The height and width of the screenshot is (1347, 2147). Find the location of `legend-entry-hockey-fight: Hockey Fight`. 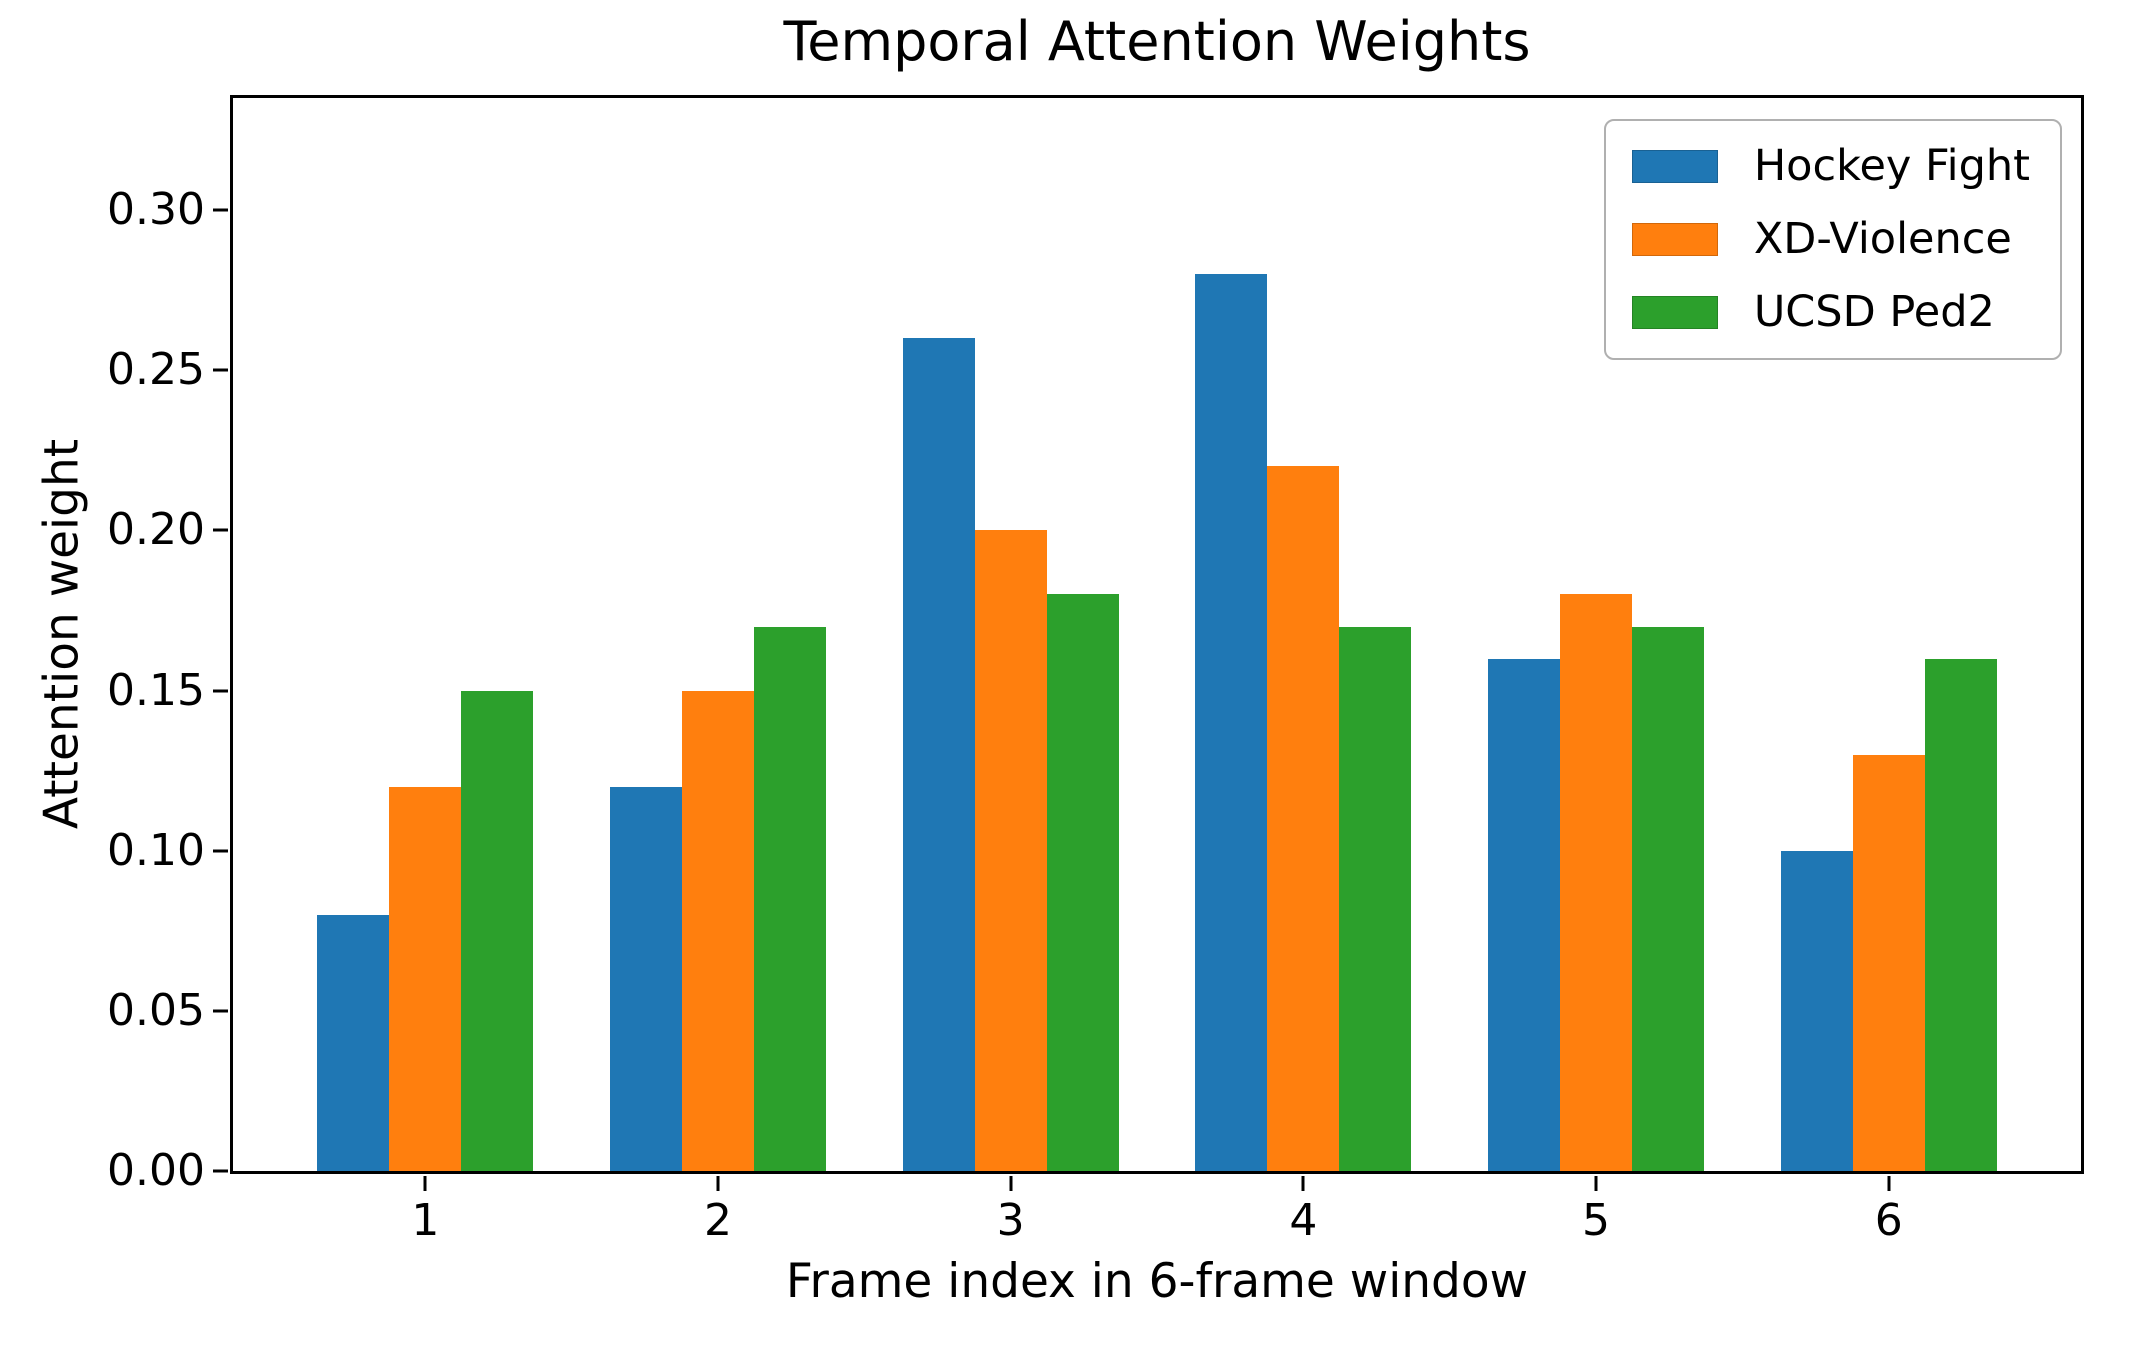

legend-entry-hockey-fight: Hockey Fight is located at coordinates (1830, 166).